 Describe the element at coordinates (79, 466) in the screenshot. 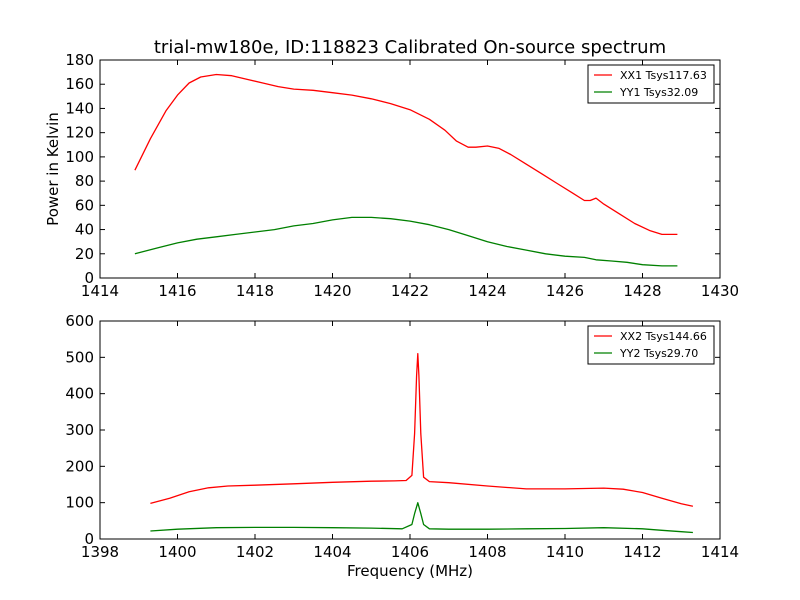

I see `y-tick-label: 200` at that location.